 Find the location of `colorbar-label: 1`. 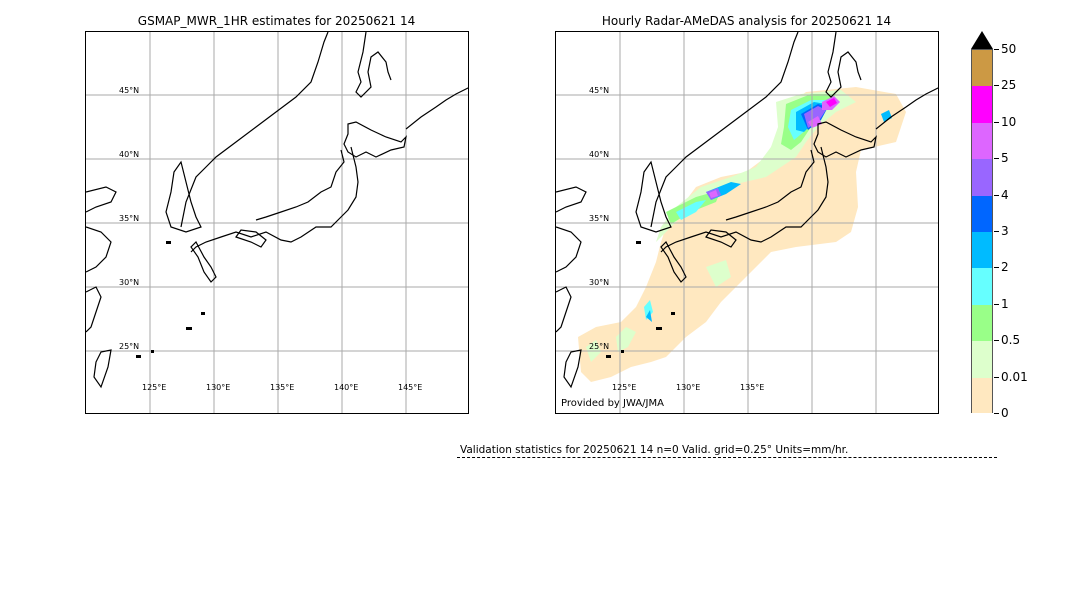

colorbar-label: 1 is located at coordinates (1005, 304).